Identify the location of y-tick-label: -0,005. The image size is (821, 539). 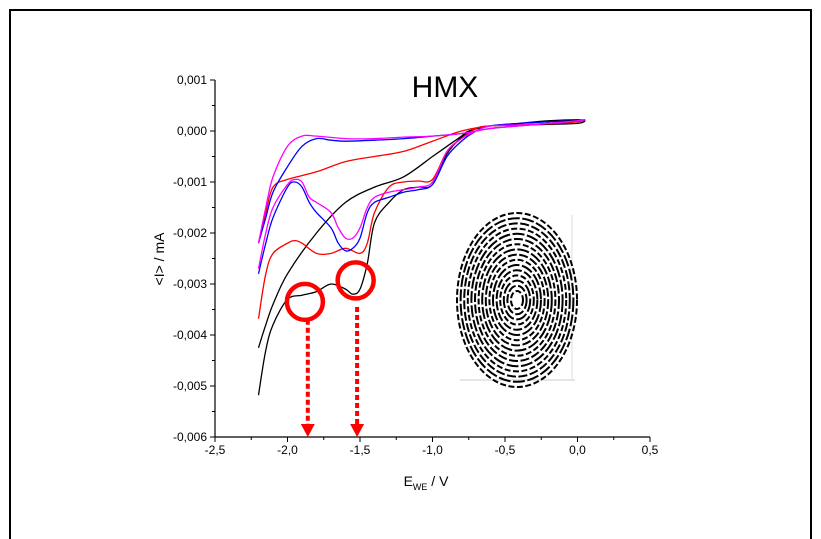
(190, 386).